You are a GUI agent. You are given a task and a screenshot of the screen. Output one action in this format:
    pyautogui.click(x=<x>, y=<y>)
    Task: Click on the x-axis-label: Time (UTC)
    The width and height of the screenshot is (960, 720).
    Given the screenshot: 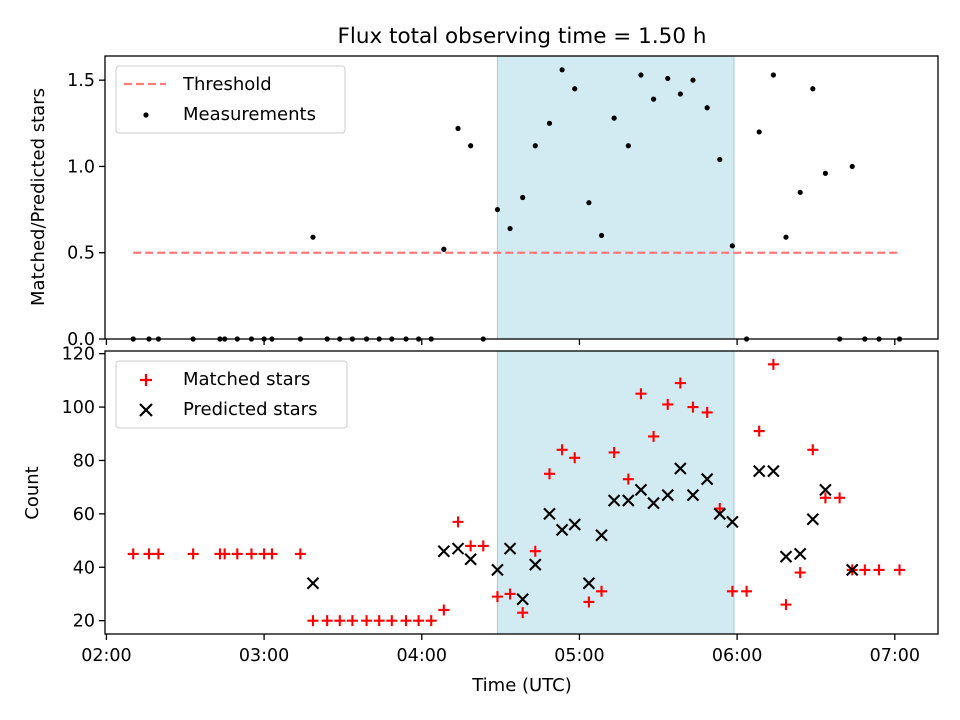 What is the action you would take?
    pyautogui.click(x=521, y=685)
    